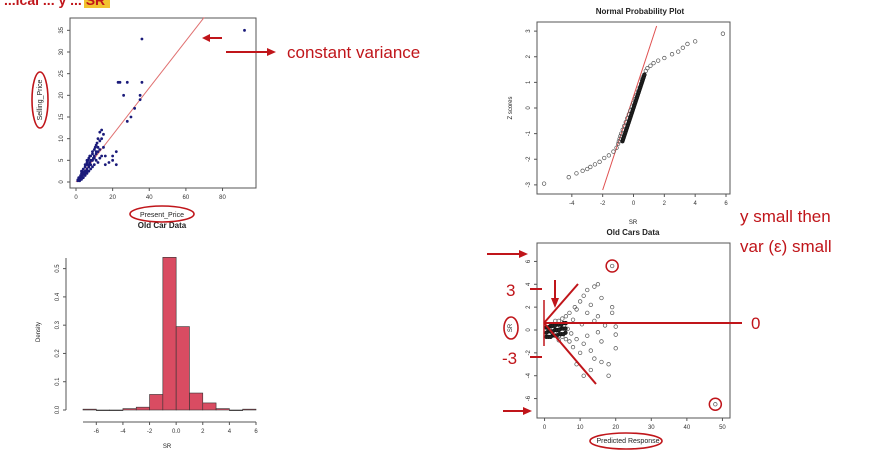  I want to click on resid-x-tick-label: 0, so click(545, 428).